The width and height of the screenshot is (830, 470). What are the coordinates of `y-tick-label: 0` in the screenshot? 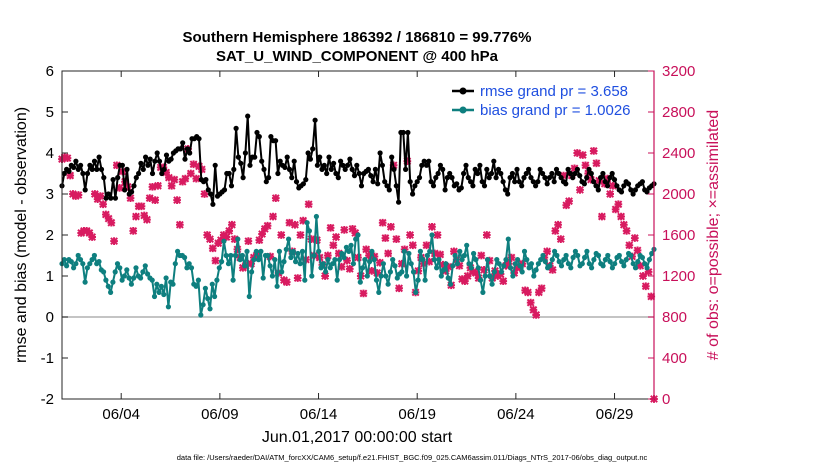 It's located at (50, 317).